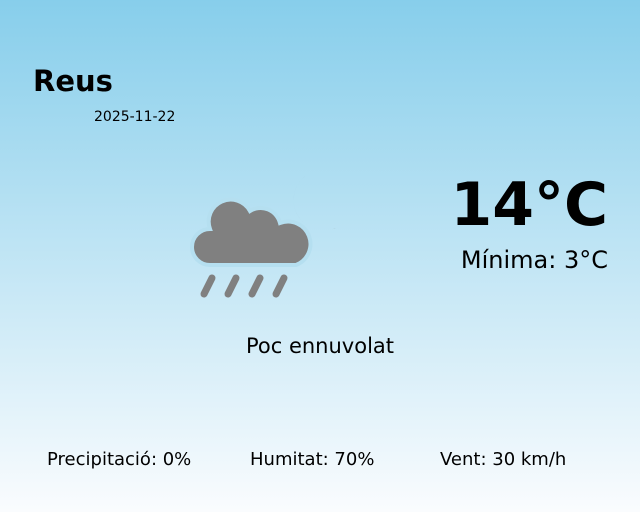  Describe the element at coordinates (312, 459) in the screenshot. I see `humidity: Humitat: 70%` at that location.